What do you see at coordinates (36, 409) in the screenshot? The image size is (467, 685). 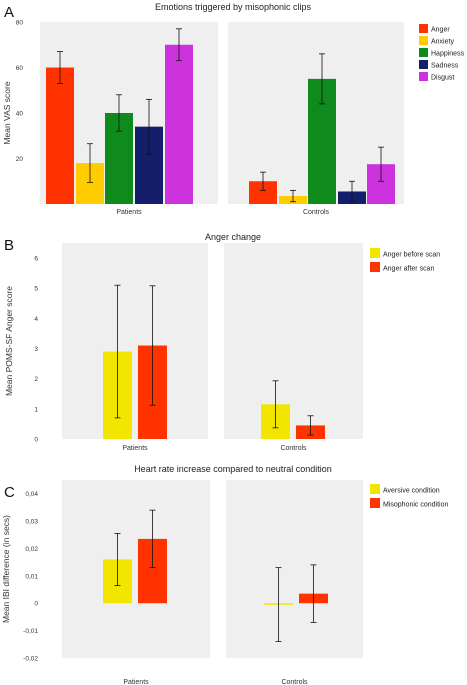 I see `y-tick-label: 1` at bounding box center [36, 409].